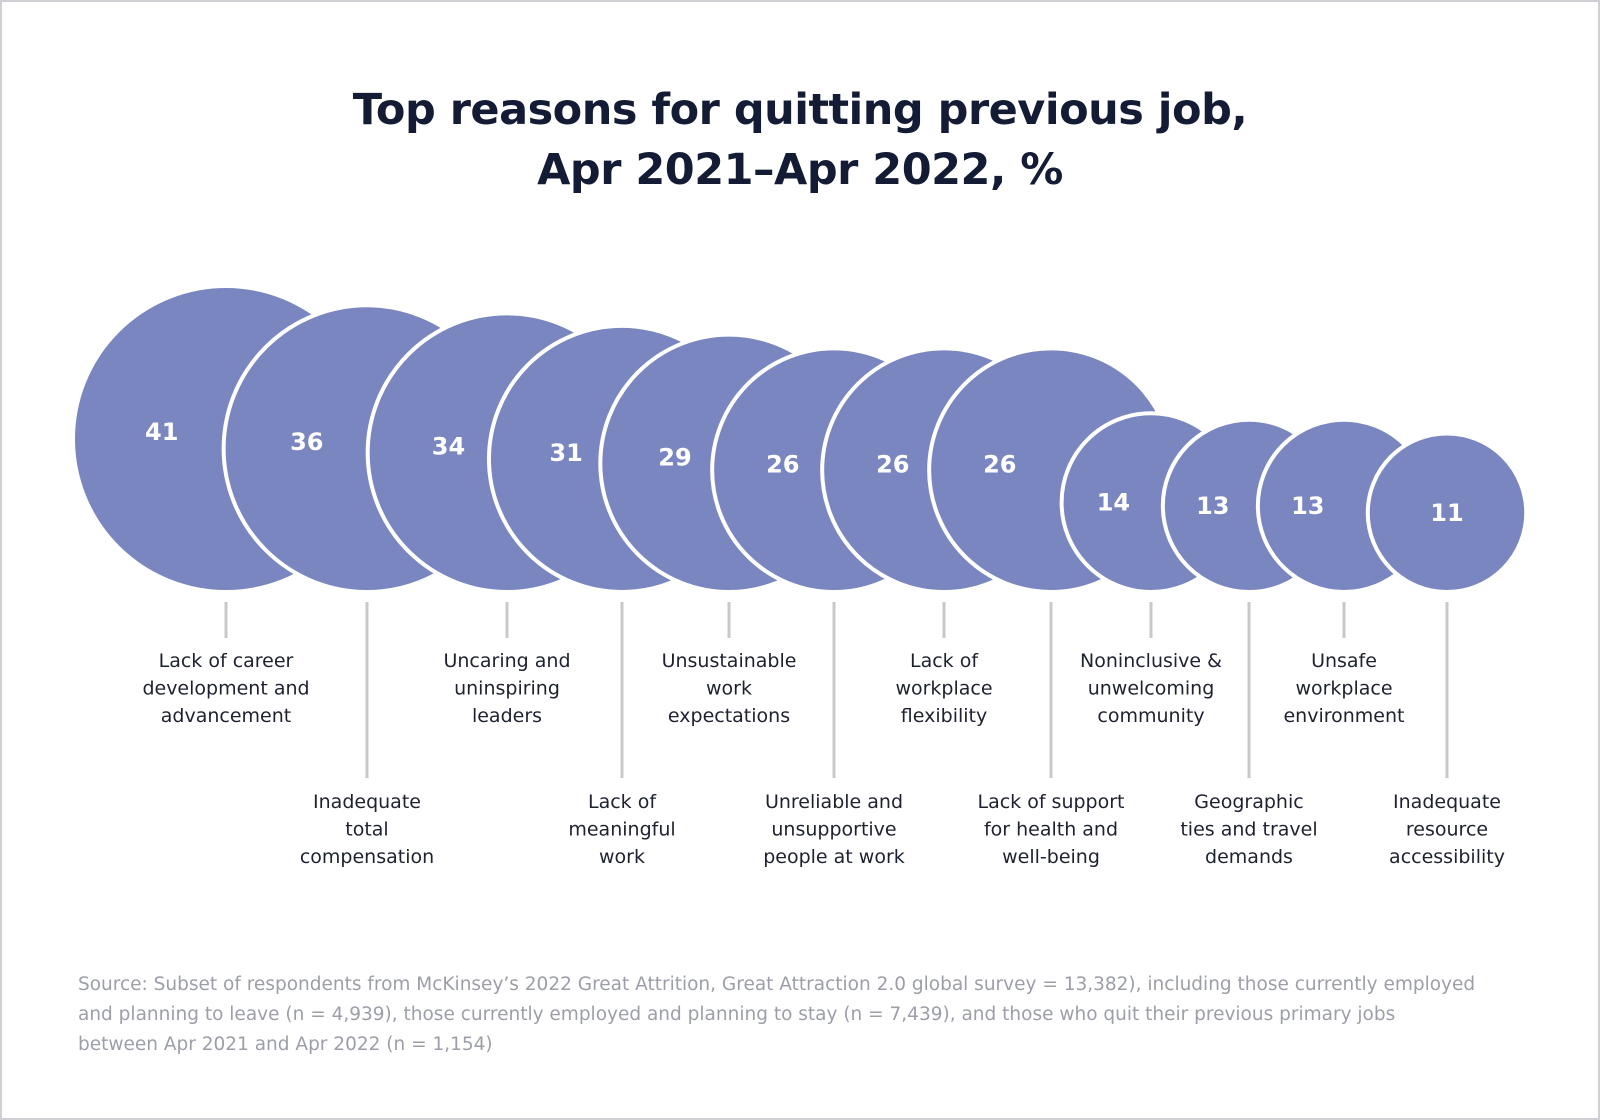 This screenshot has height=1120, width=1600. I want to click on bubble-value-3: 34, so click(448, 446).